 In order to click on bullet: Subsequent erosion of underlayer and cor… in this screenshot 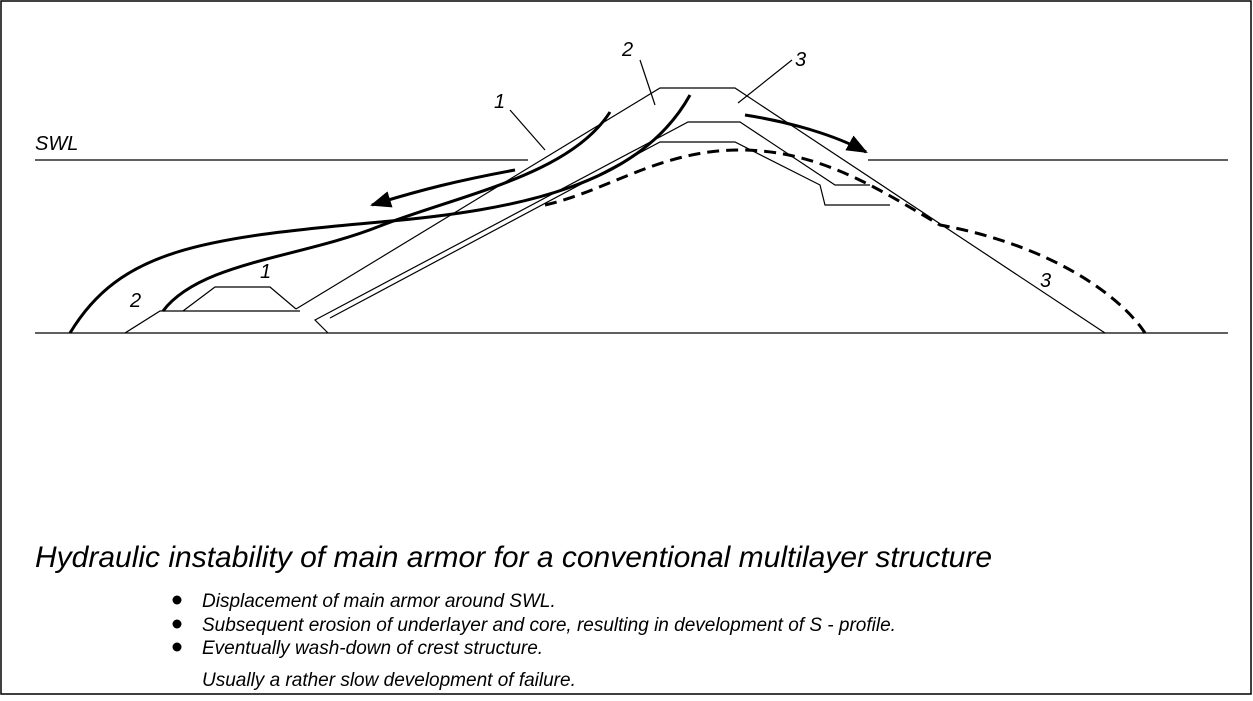, I will do `click(549, 625)`.